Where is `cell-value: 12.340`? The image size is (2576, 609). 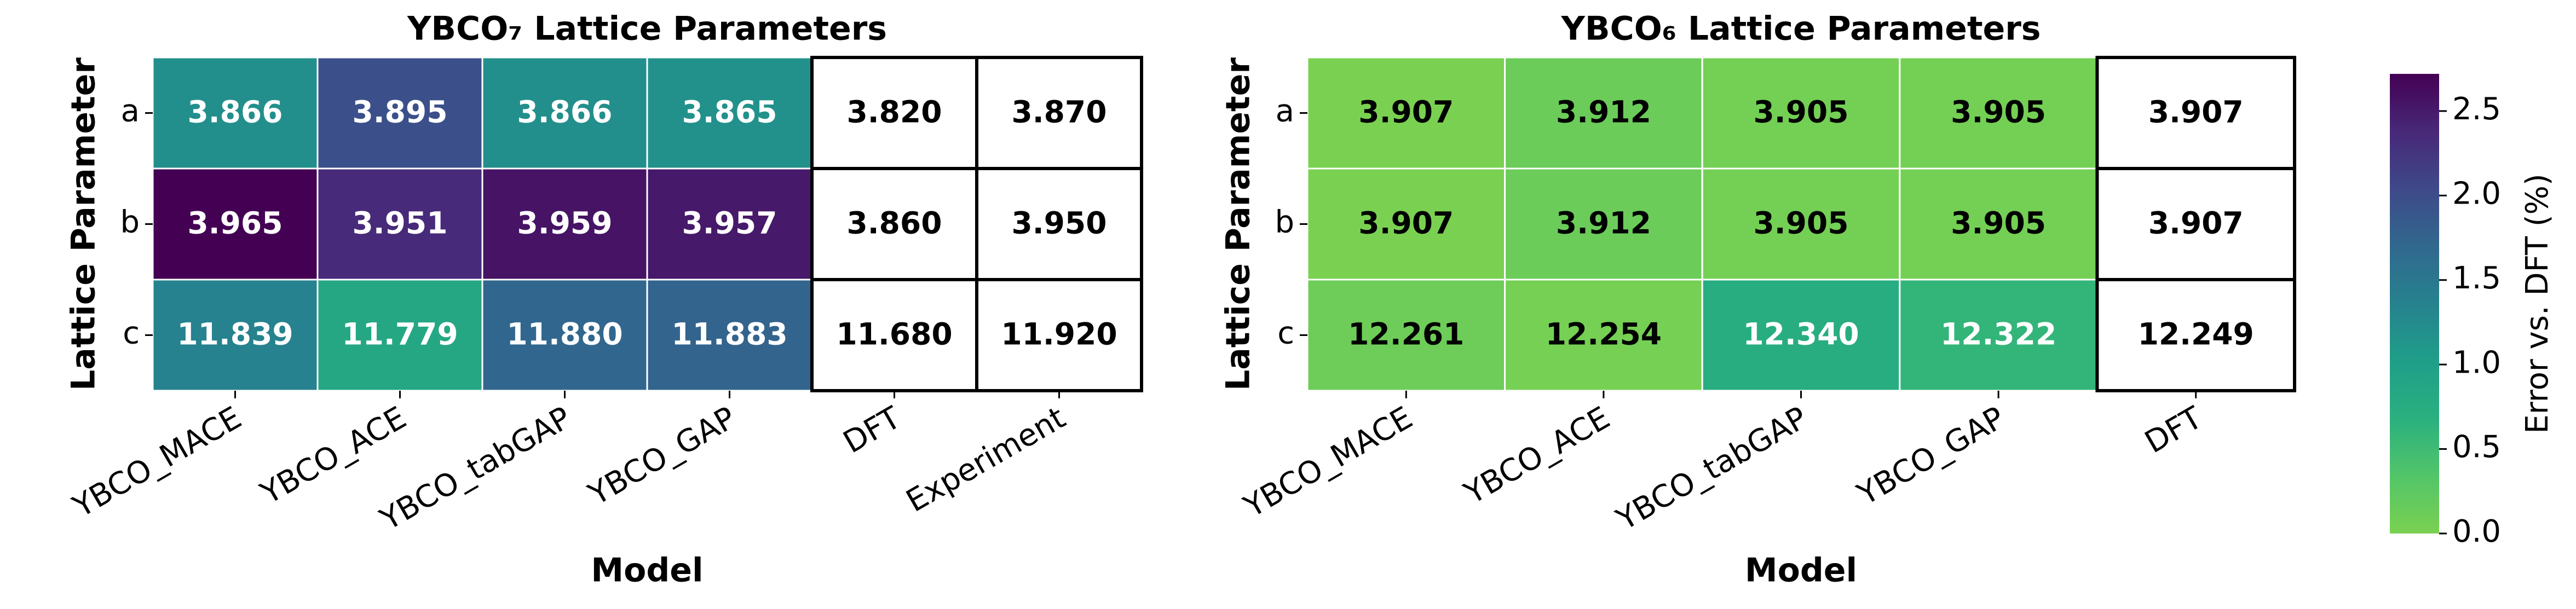 cell-value: 12.340 is located at coordinates (1801, 335).